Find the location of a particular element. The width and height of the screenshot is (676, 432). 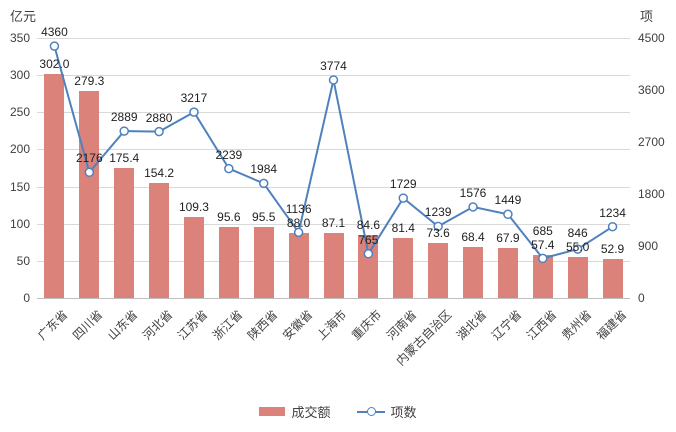

left-axis-tick-label: 250 is located at coordinates (19, 112).